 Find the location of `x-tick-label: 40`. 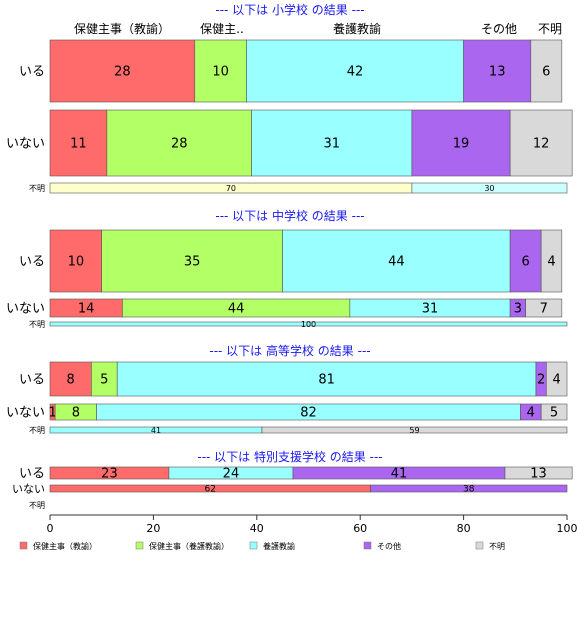

x-tick-label: 40 is located at coordinates (257, 528).